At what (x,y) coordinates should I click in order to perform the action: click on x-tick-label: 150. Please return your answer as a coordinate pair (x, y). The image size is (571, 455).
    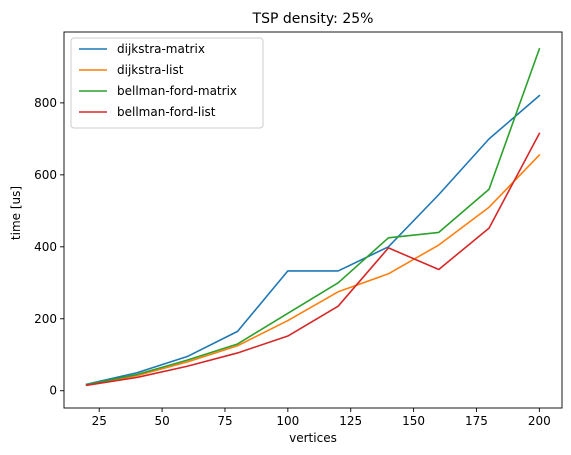
    Looking at the image, I should click on (413, 421).